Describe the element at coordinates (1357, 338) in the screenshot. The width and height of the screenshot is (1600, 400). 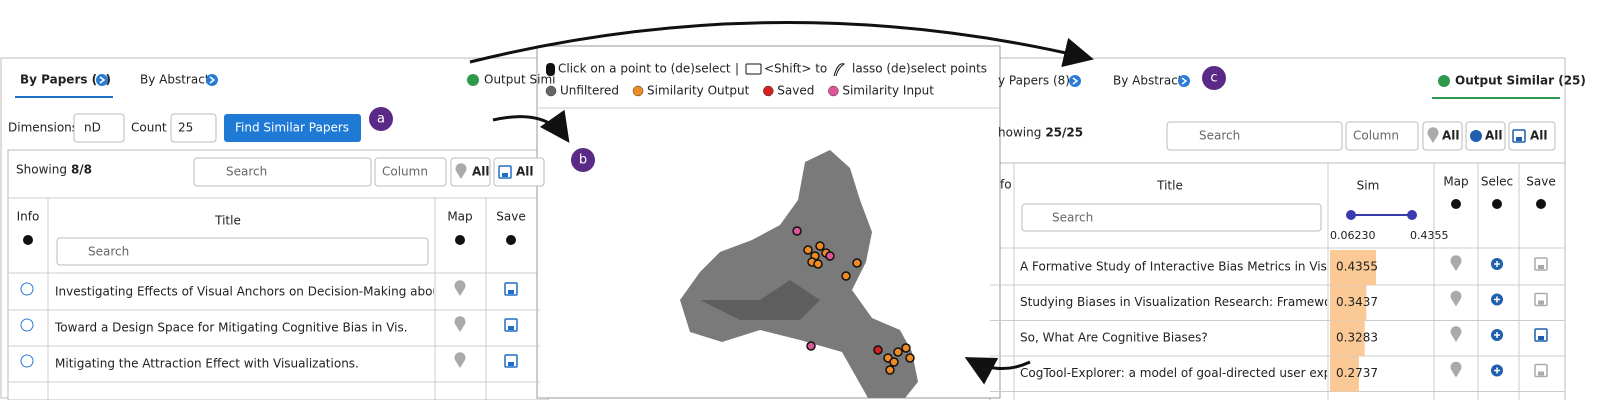
I see `sim-value: 0.3283` at that location.